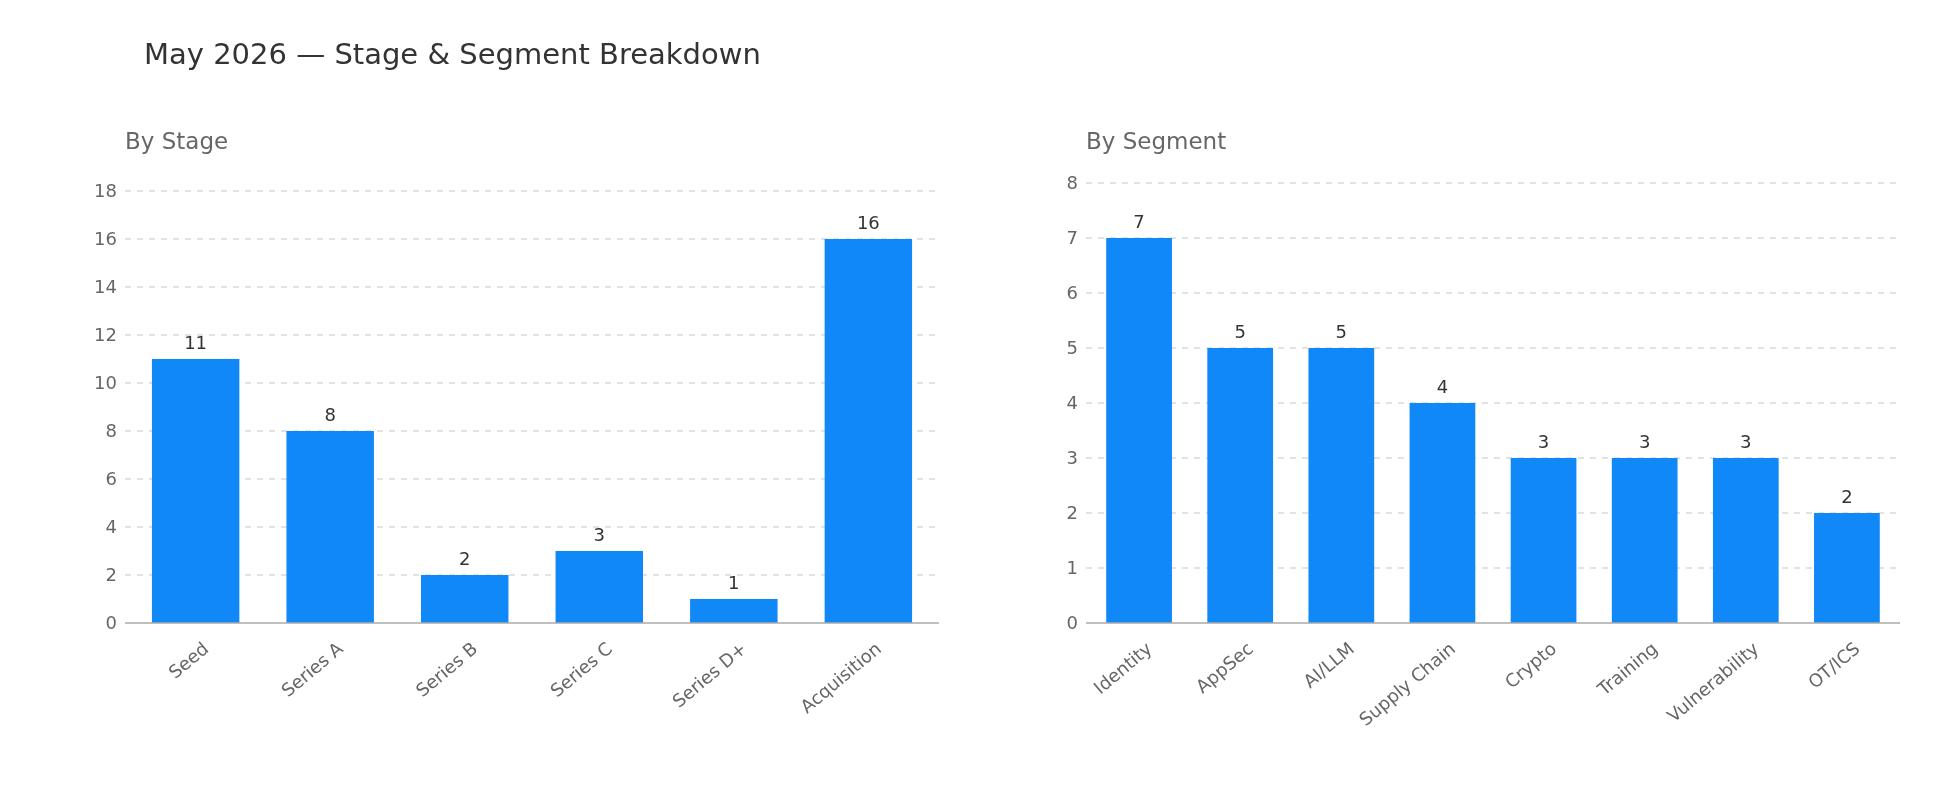 Image resolution: width=1950 pixels, height=810 pixels. I want to click on y-tick-label: 14, so click(105, 287).